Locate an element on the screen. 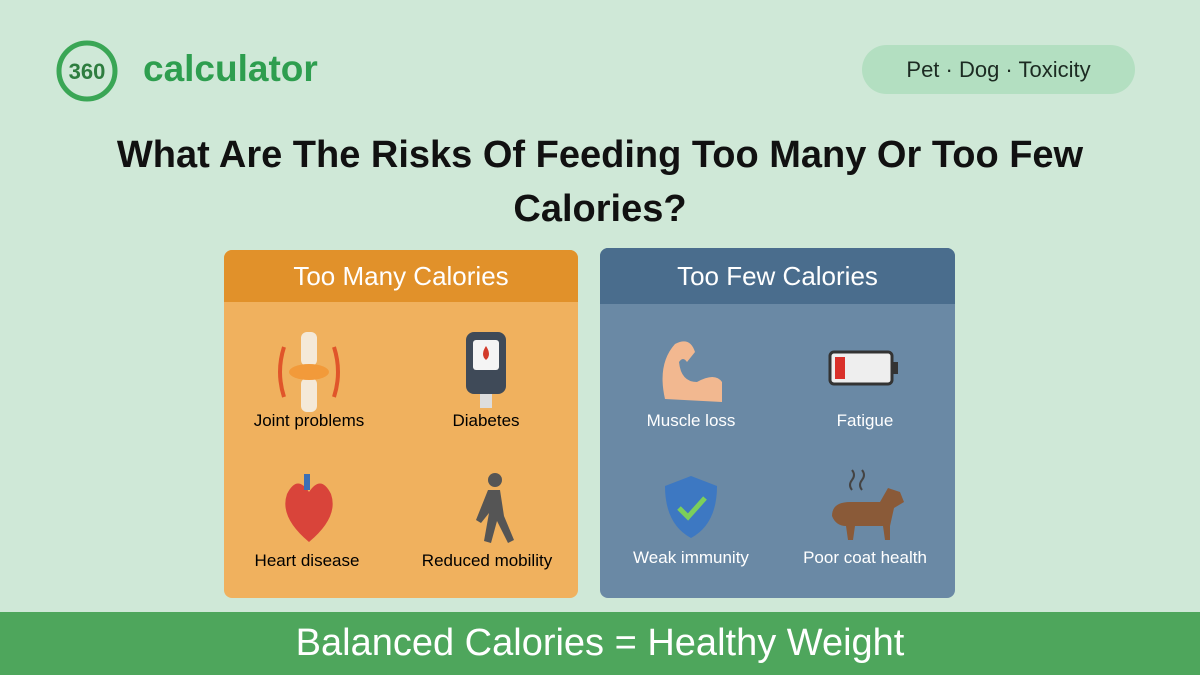 The image size is (1200, 675). joint-icon is located at coordinates (309, 372).